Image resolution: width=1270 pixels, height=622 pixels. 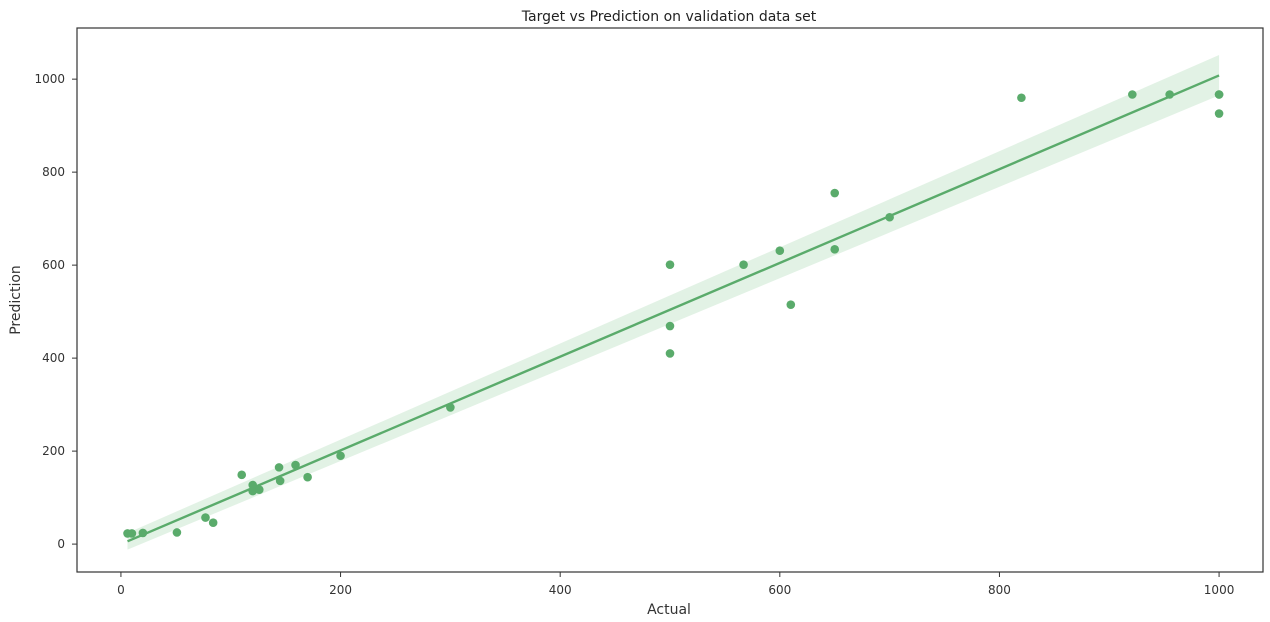 I want to click on x-tick-label: 1000, so click(x=1219, y=590).